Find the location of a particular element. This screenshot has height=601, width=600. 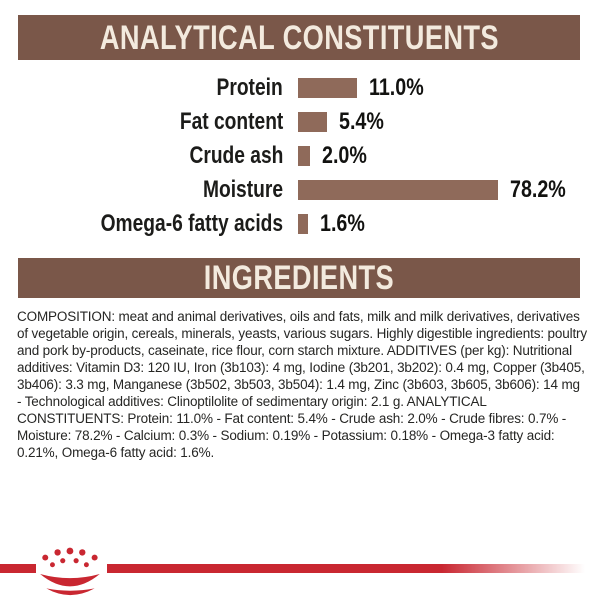

royal-canin-crown-icon is located at coordinates (70, 571).